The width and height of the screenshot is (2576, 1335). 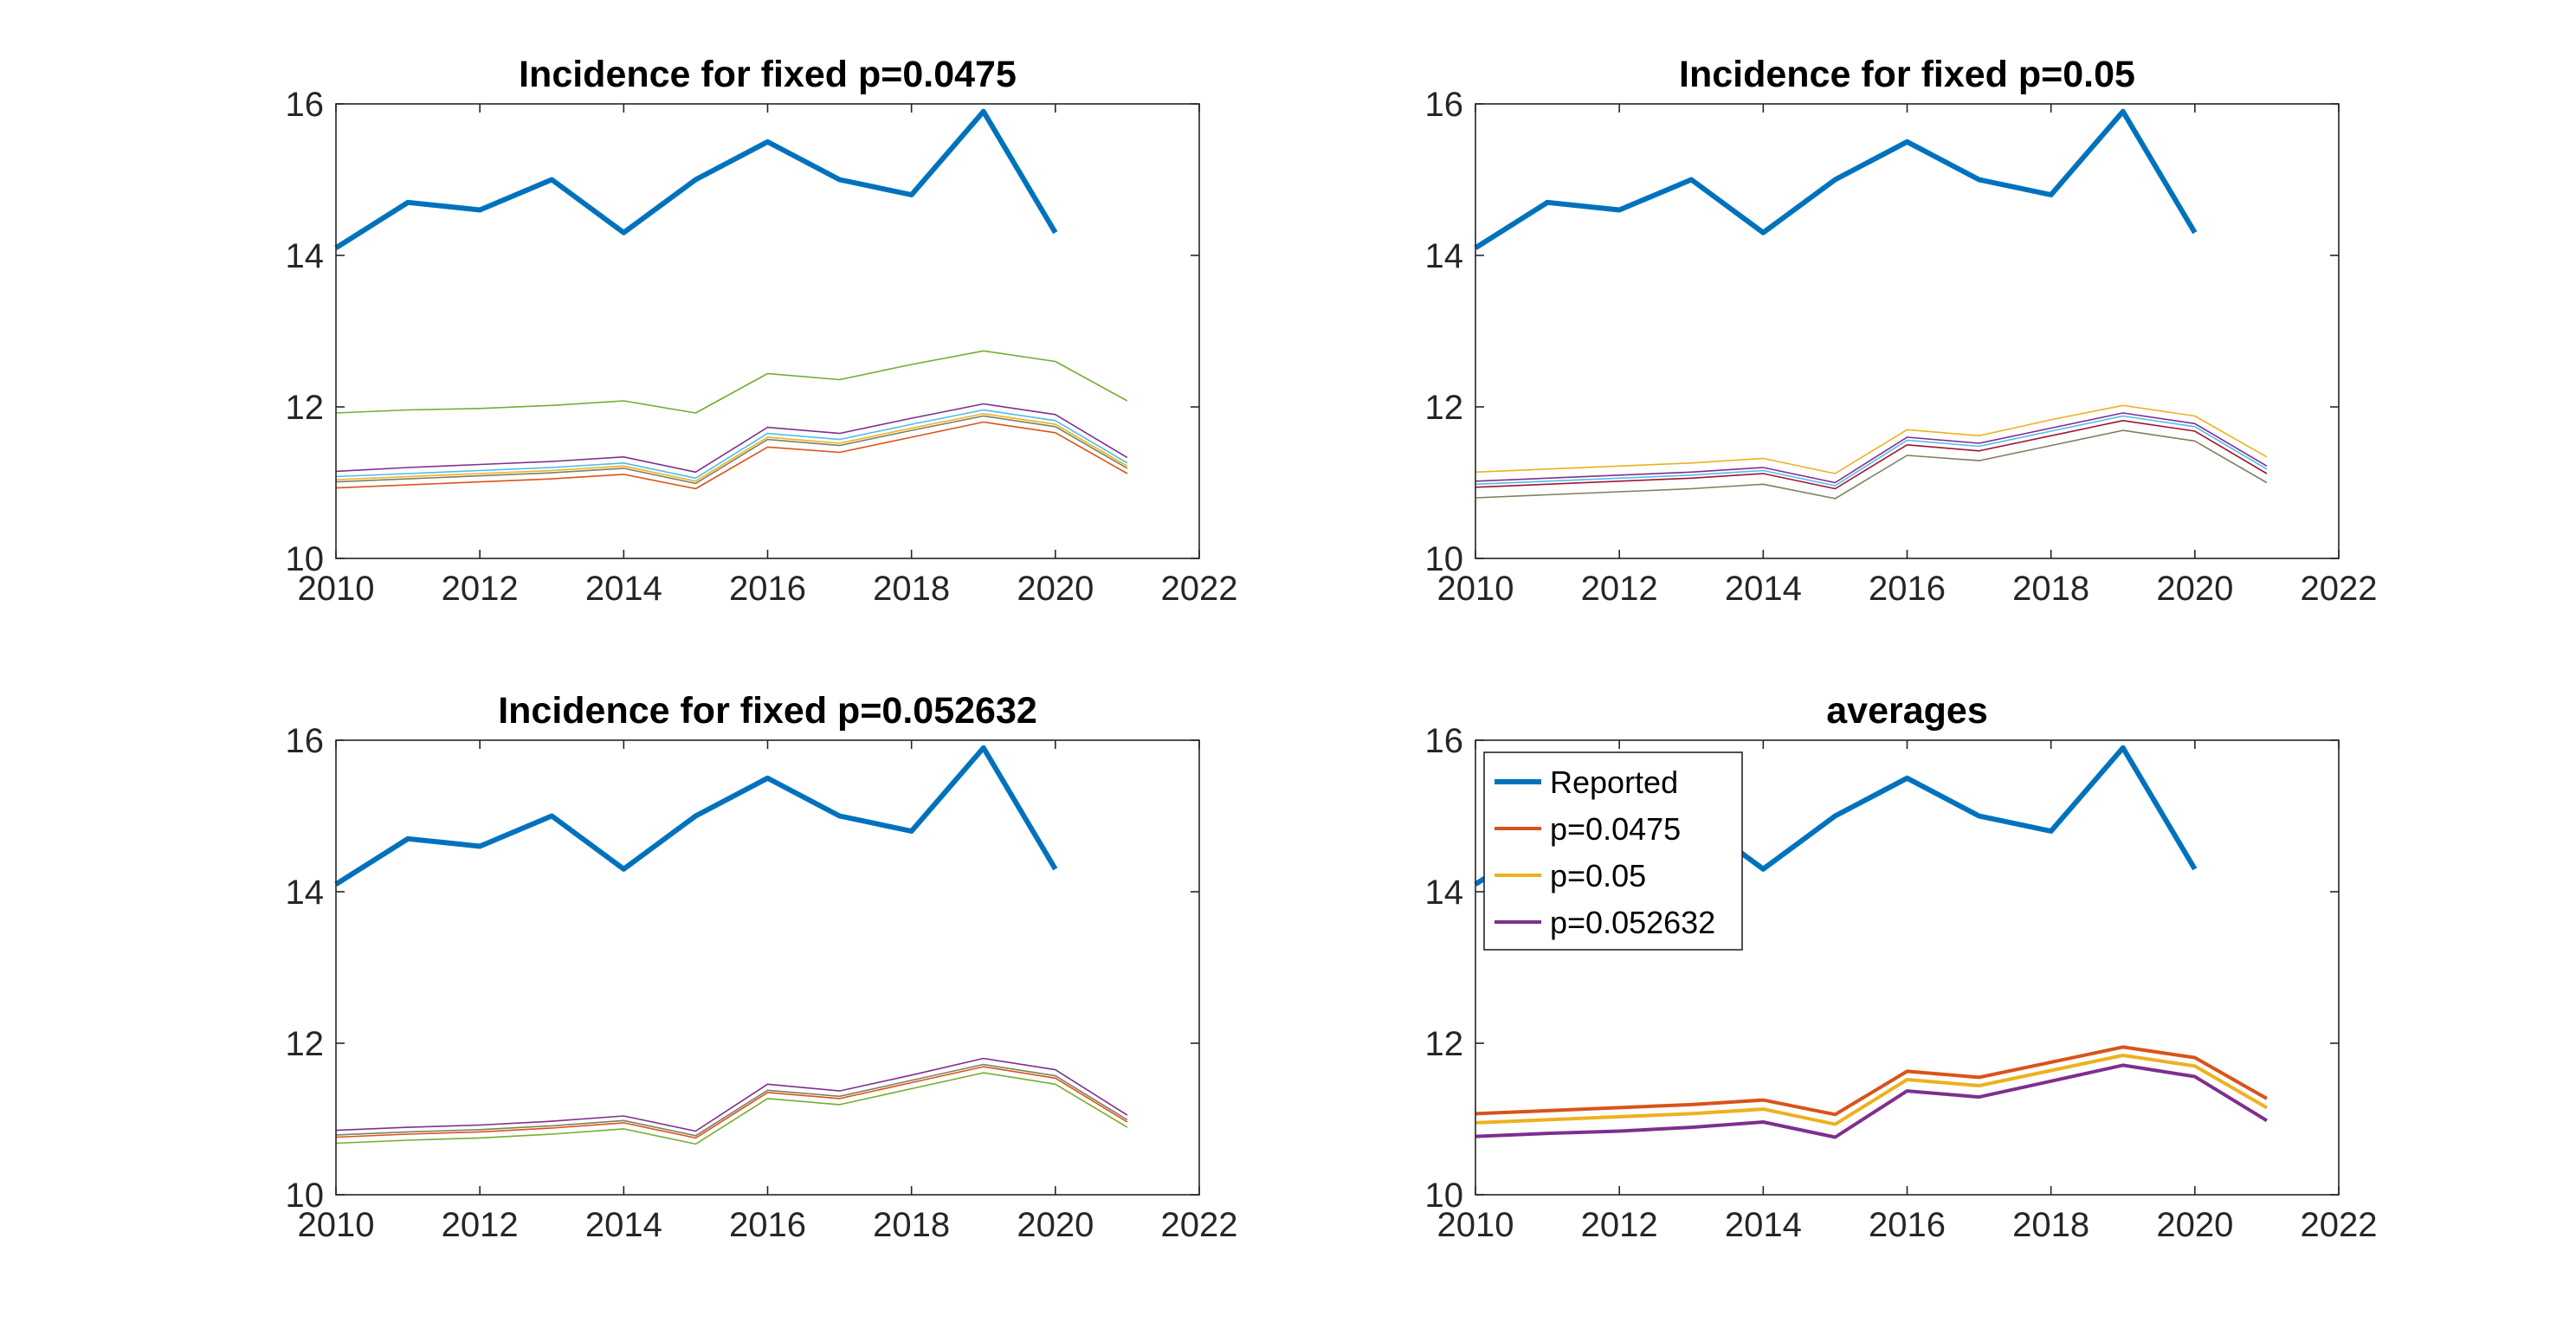 I want to click on legend-label: p=0.0475, so click(x=1615, y=829).